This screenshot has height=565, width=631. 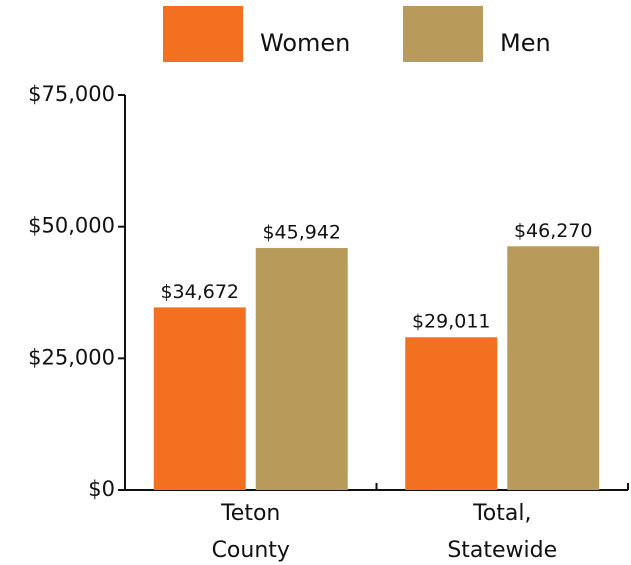 I want to click on y-tick-label: $75,000, so click(x=71, y=94).